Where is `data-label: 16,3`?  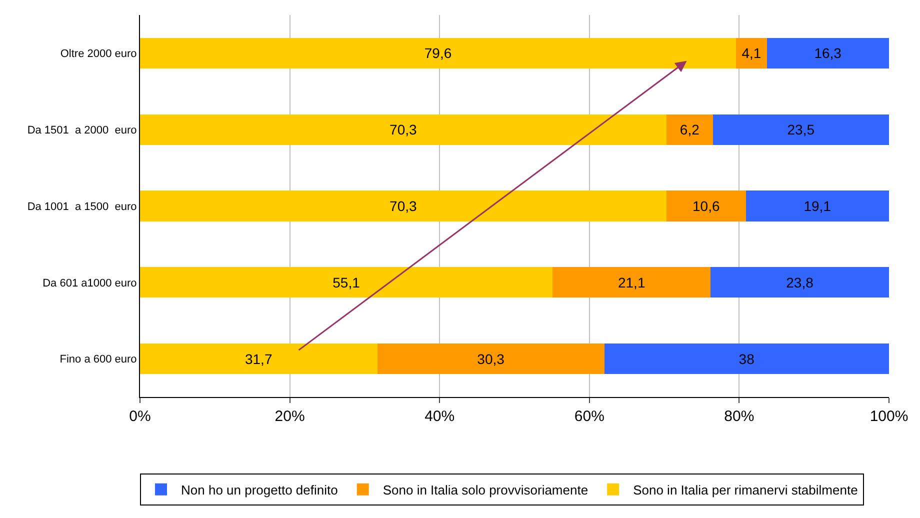 data-label: 16,3 is located at coordinates (828, 53).